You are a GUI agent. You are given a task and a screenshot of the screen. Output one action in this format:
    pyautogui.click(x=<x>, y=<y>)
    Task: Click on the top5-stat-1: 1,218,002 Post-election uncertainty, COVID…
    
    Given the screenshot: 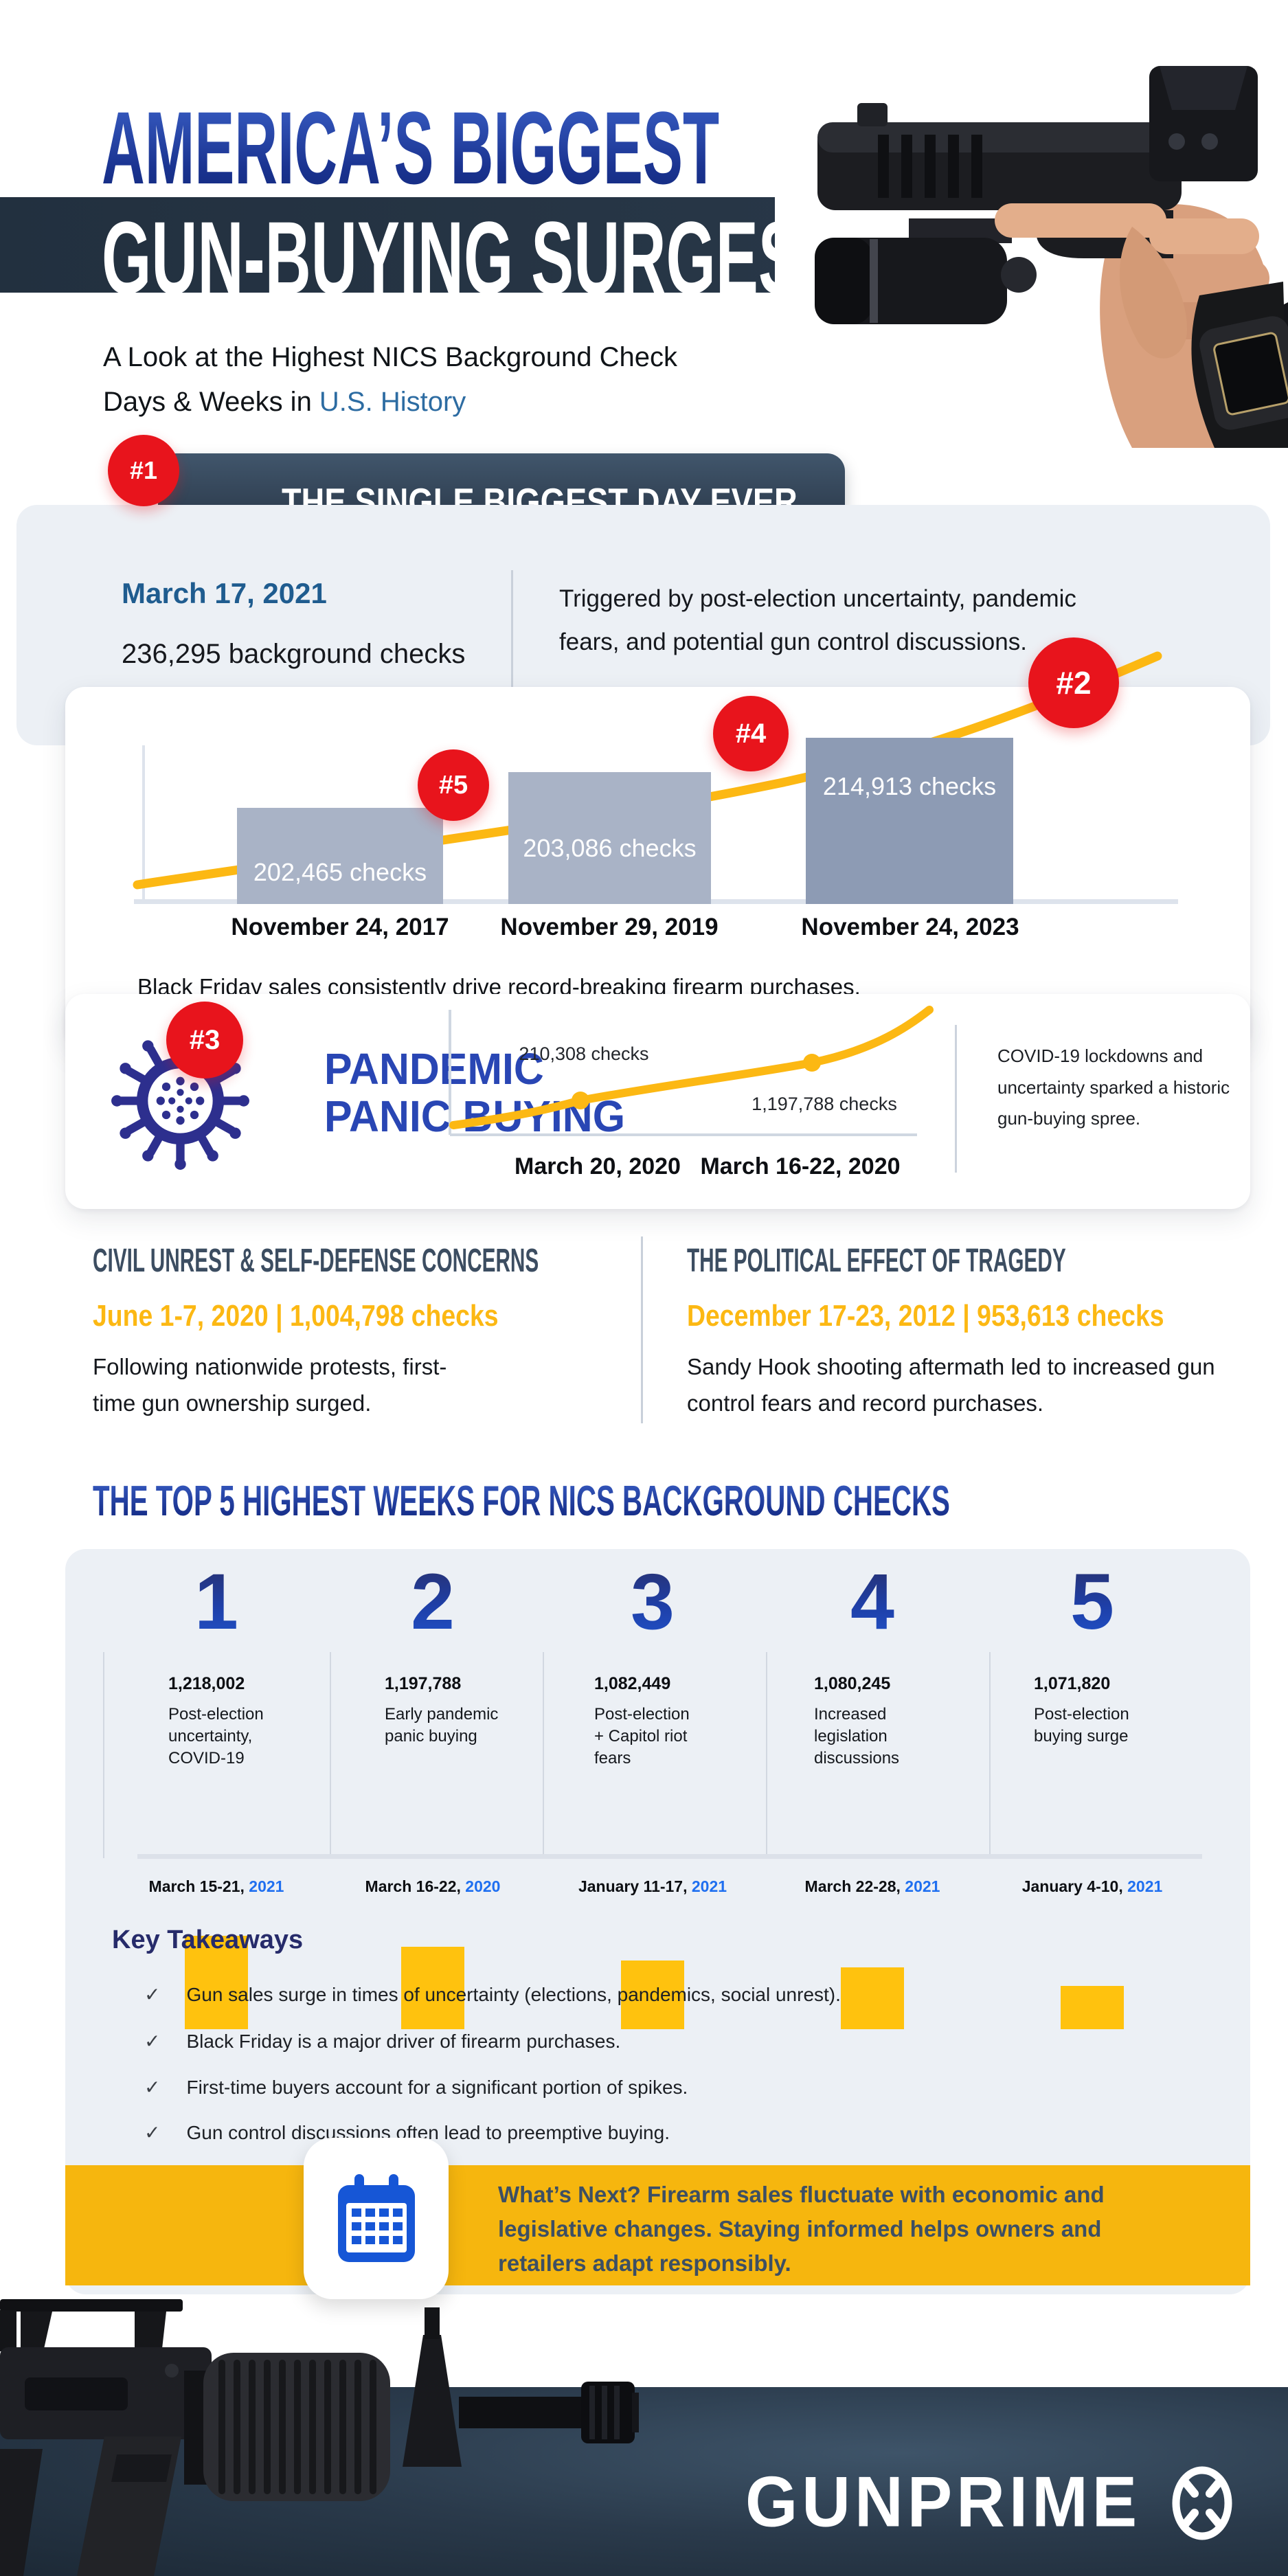 What is the action you would take?
    pyautogui.click(x=216, y=1720)
    